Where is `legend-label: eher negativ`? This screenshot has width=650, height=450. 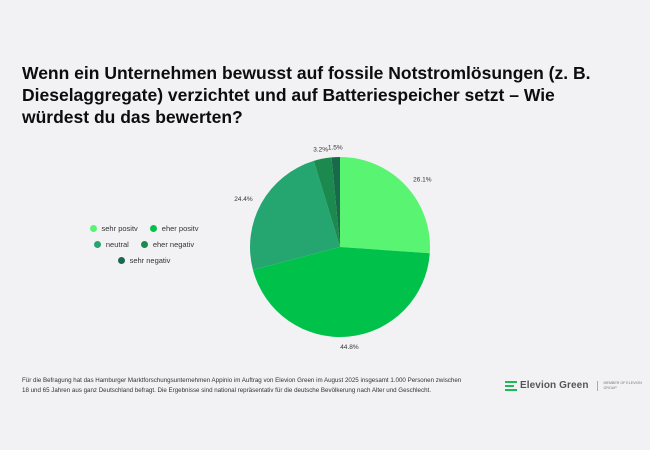
legend-label: eher negativ is located at coordinates (173, 244).